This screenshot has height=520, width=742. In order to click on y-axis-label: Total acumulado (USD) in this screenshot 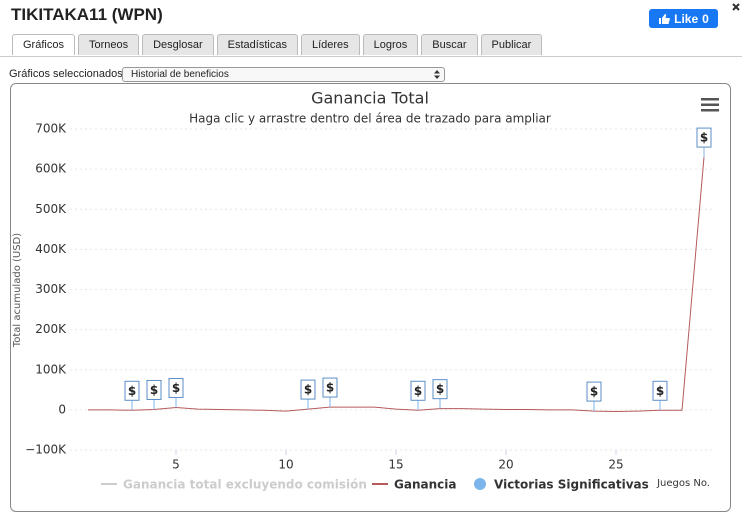, I will do `click(17, 290)`.